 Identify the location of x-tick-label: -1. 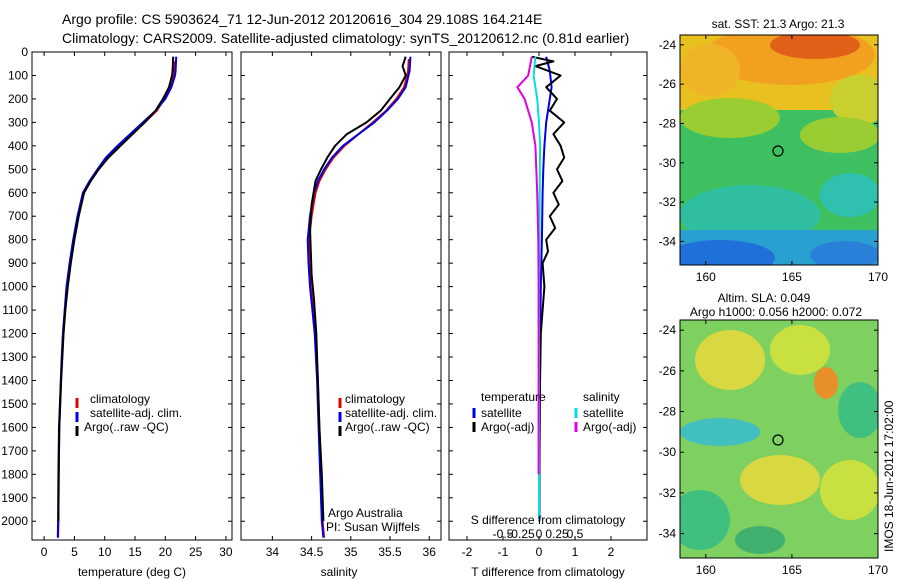
(503, 552).